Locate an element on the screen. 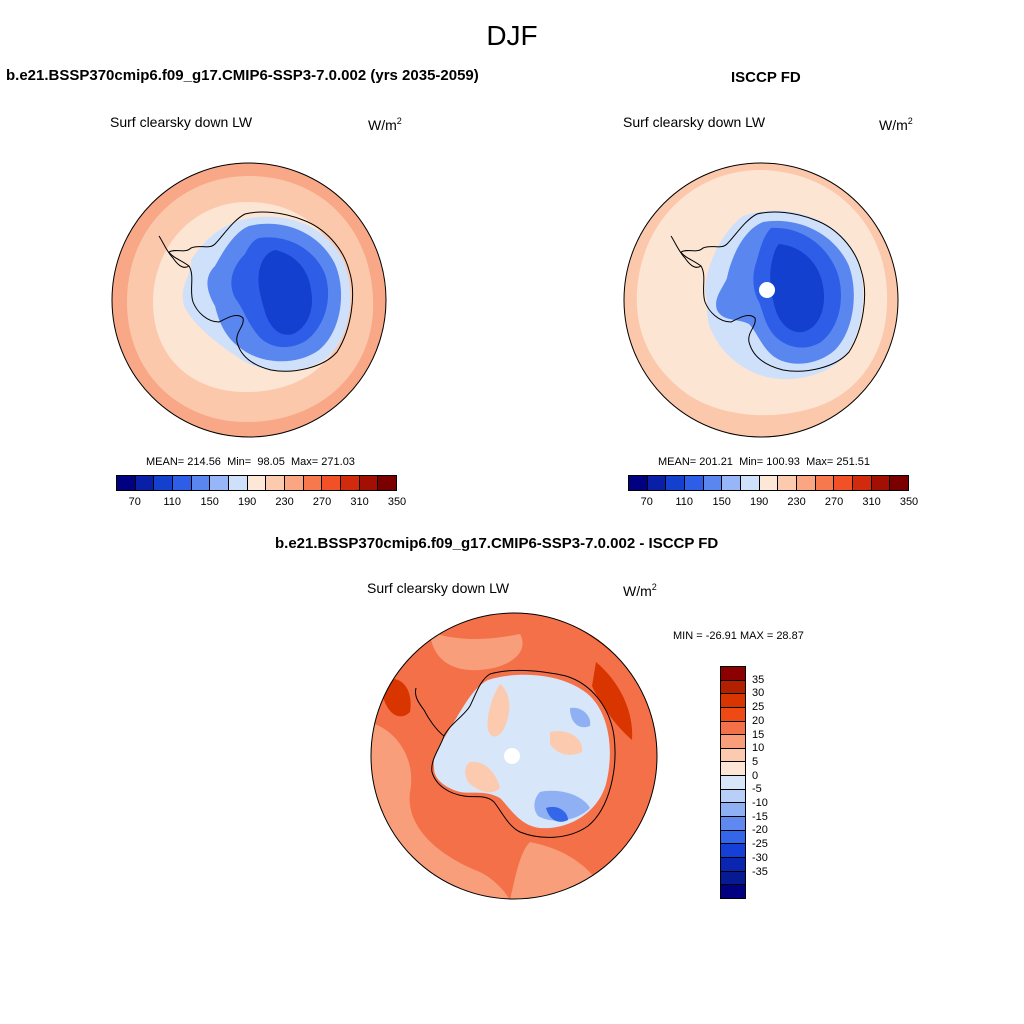 The width and height of the screenshot is (1024, 1024). diff-colorbar-tick-label: -20 is located at coordinates (760, 830).